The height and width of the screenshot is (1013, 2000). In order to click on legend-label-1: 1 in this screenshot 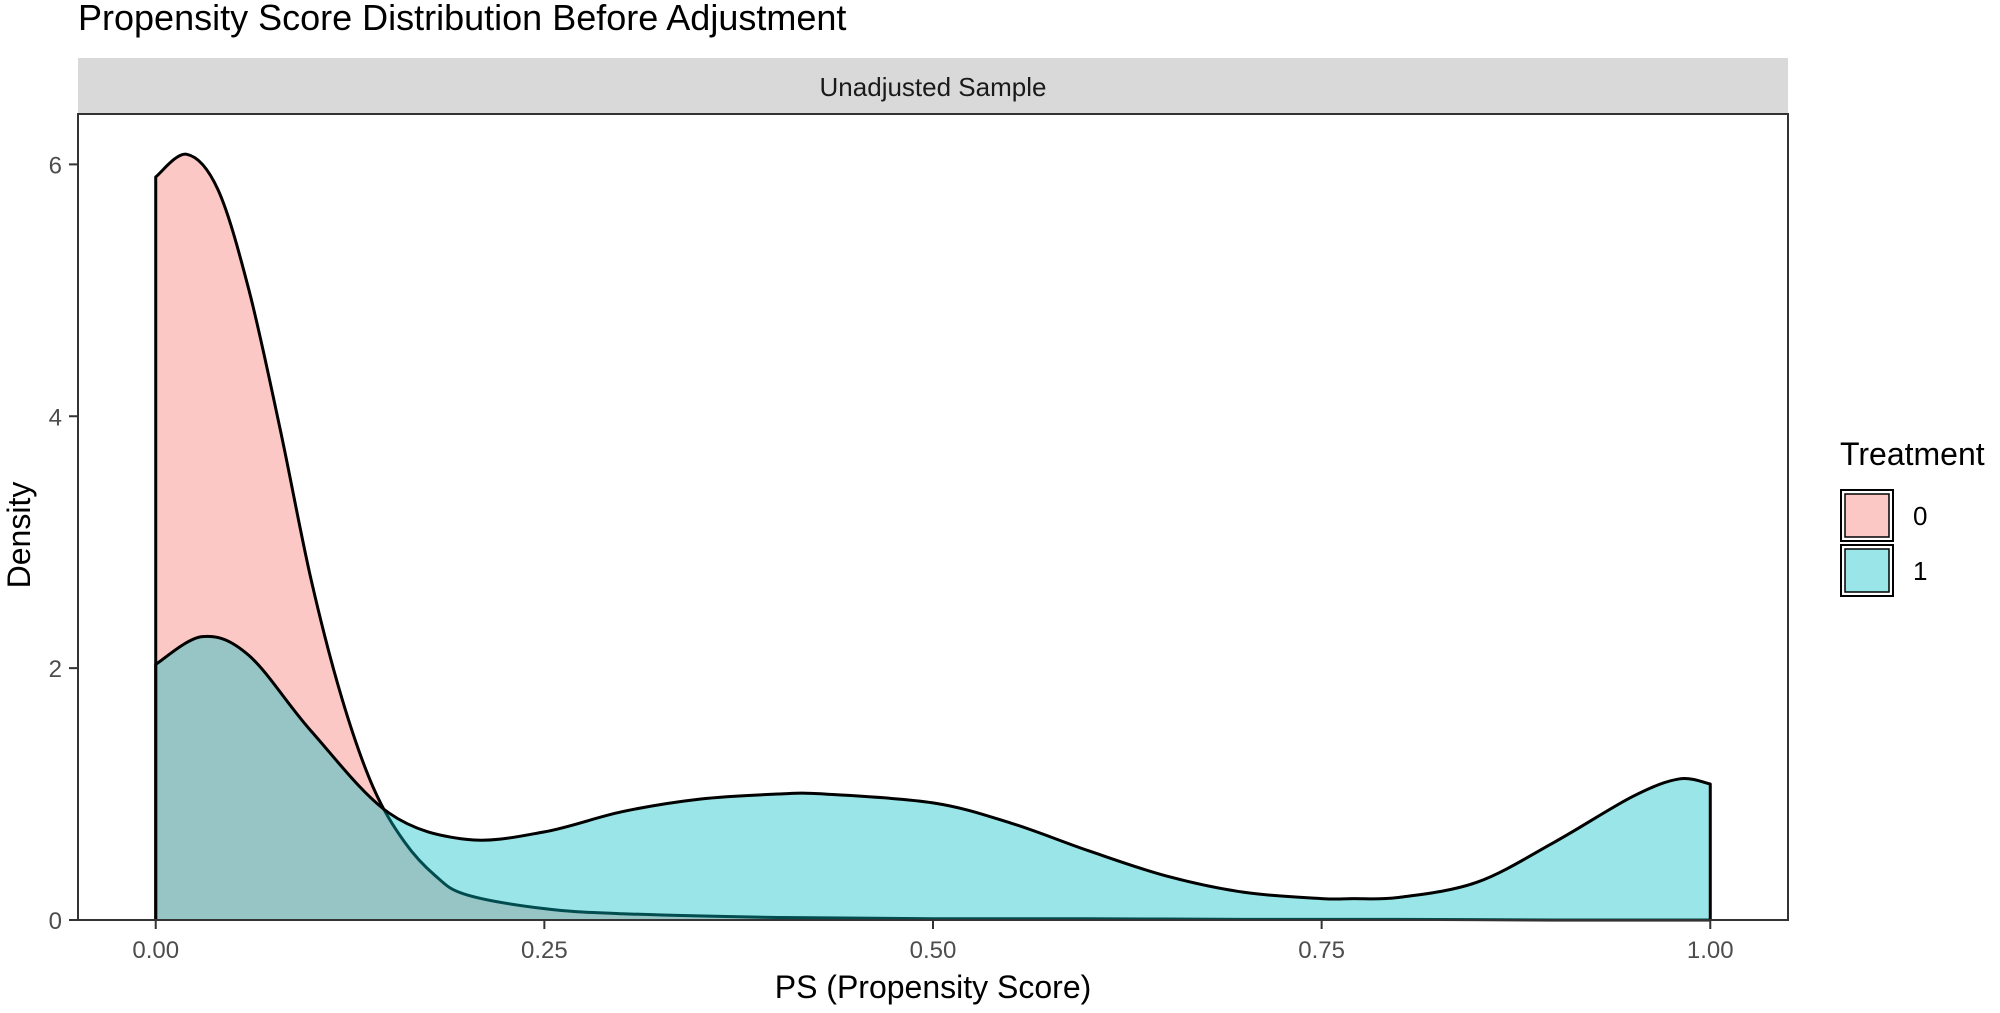, I will do `click(1920, 571)`.